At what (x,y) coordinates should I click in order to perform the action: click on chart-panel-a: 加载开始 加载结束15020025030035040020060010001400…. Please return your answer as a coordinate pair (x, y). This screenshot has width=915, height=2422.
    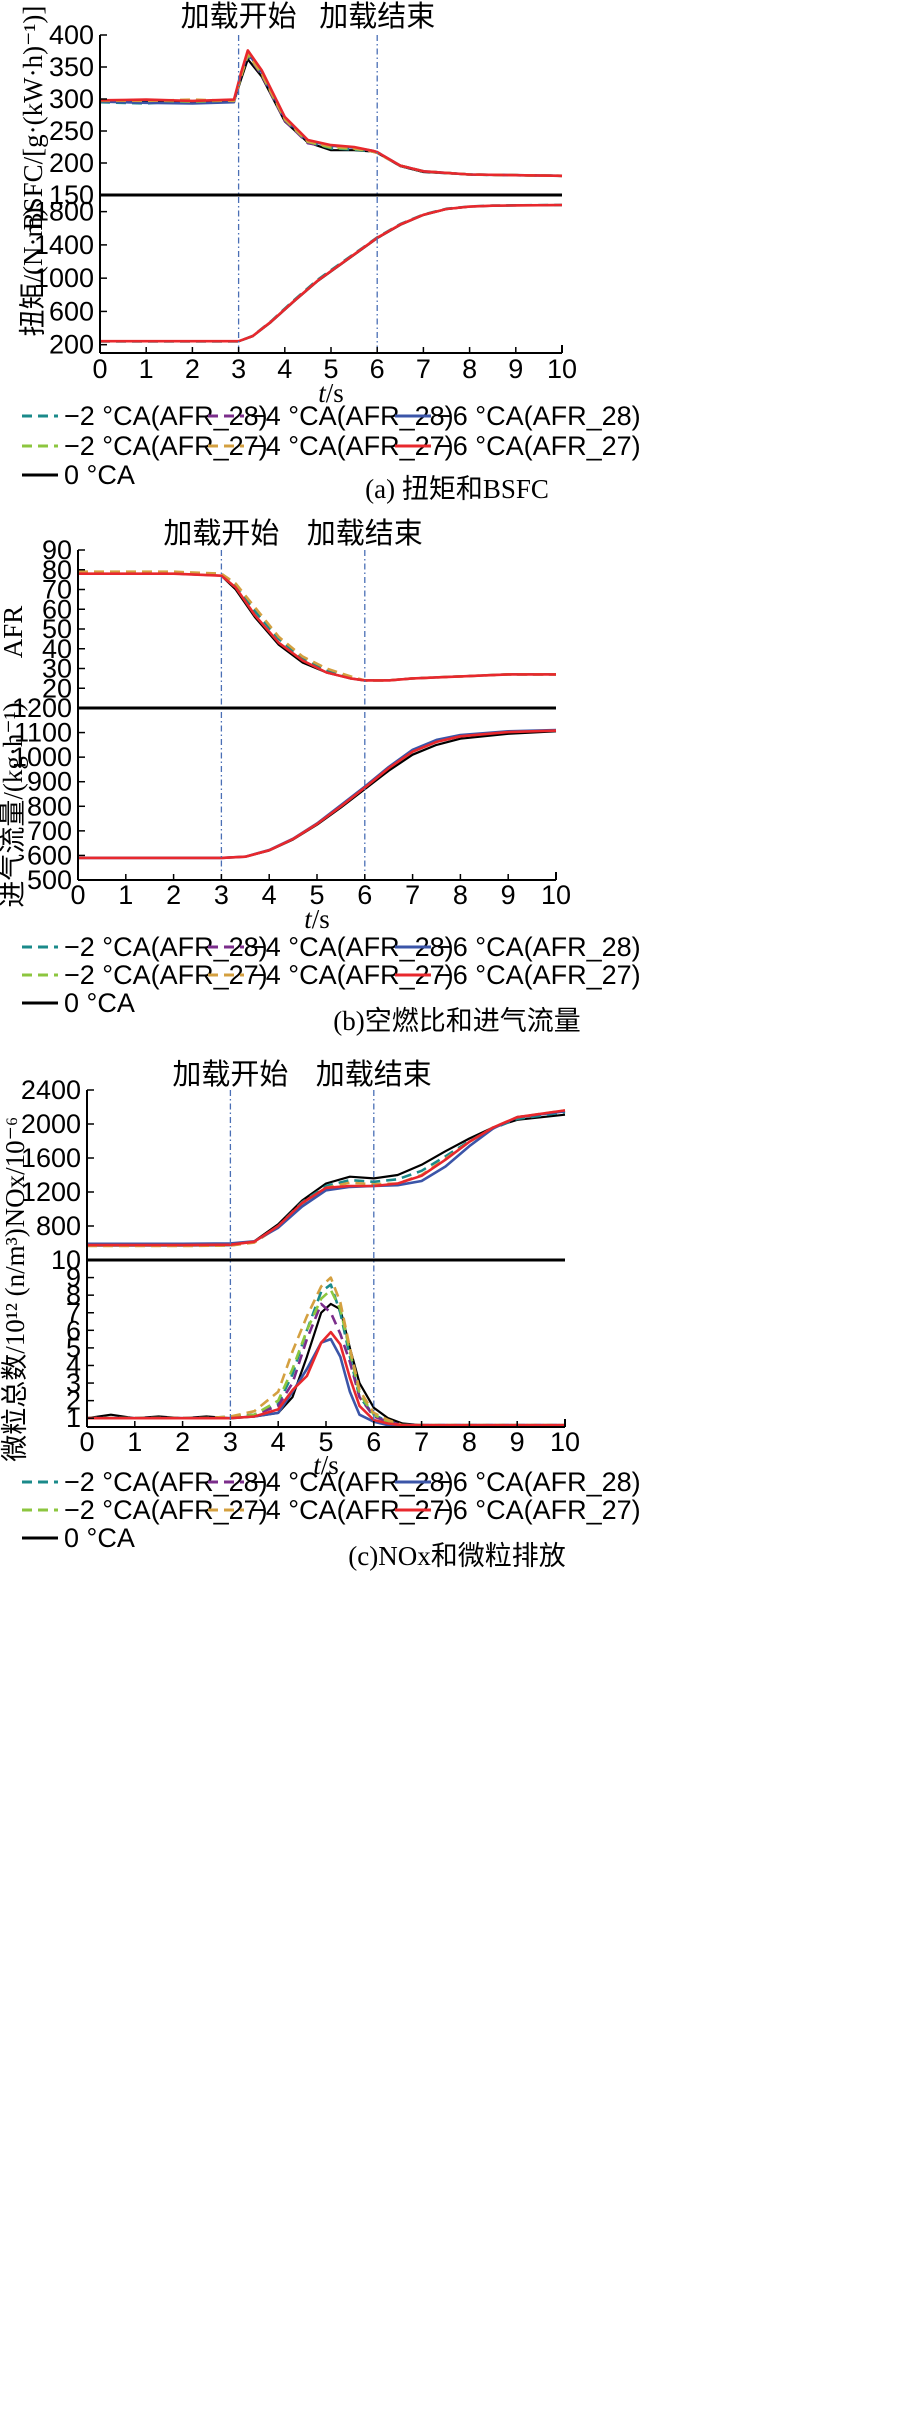
    Looking at the image, I should click on (329, 252).